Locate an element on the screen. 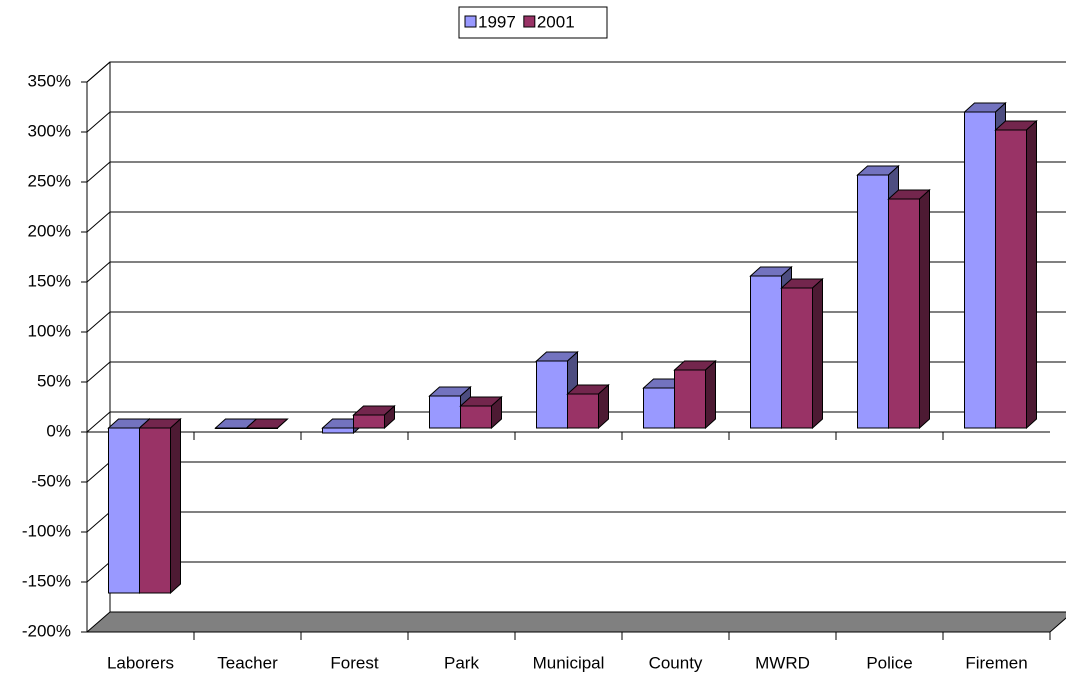 The image size is (1066, 677). y-tick-label: 300% is located at coordinates (49, 130).